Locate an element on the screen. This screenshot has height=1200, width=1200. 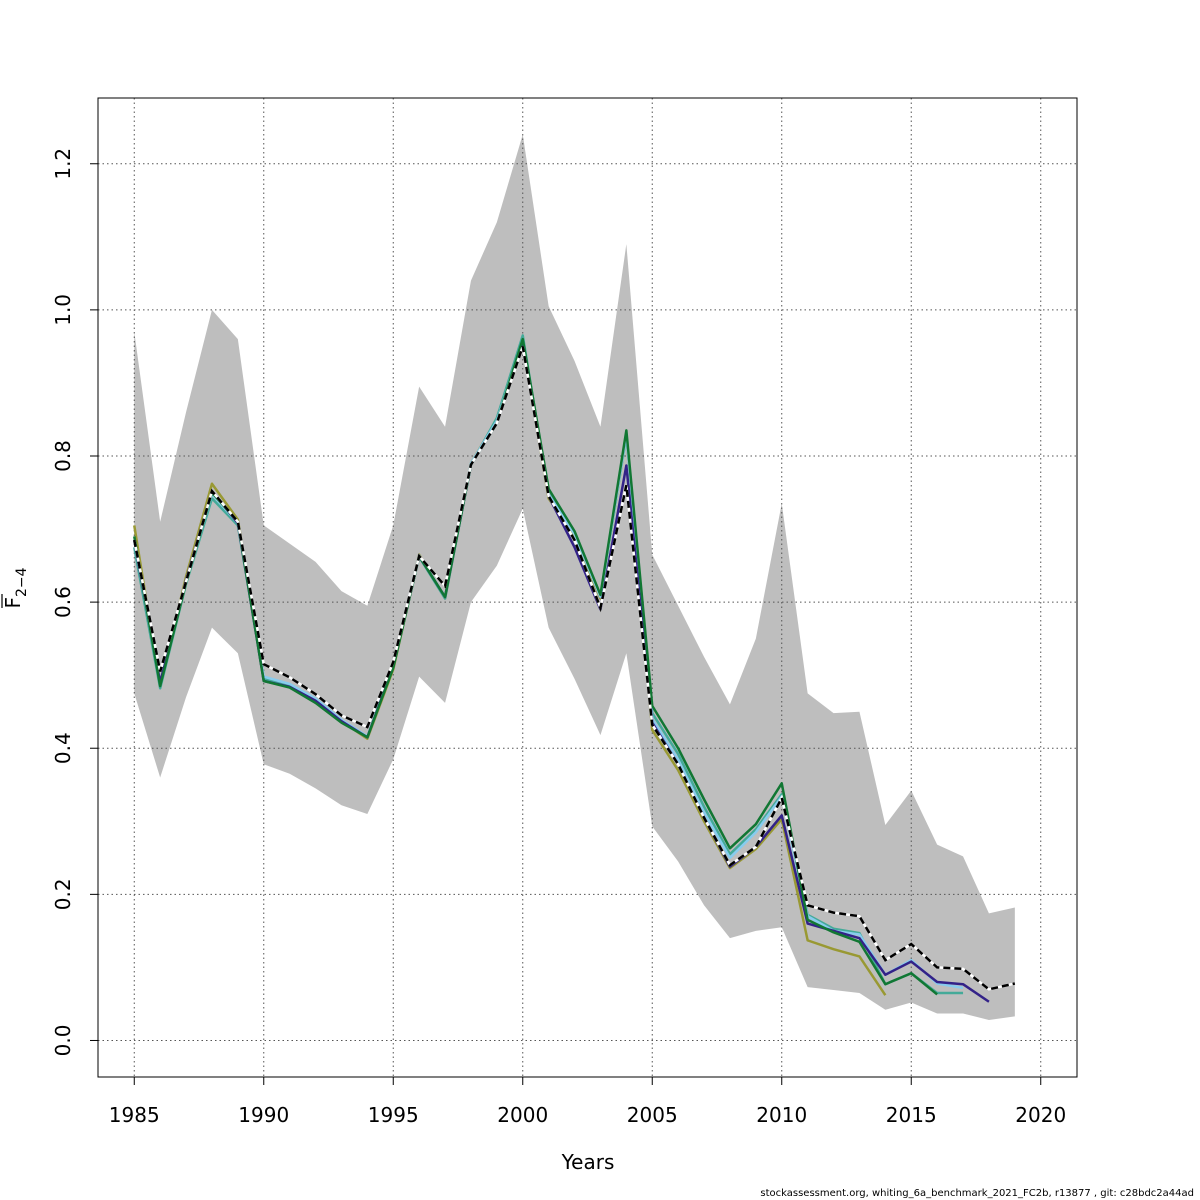
y-tick-label: 1.0 is located at coordinates (63, 310).